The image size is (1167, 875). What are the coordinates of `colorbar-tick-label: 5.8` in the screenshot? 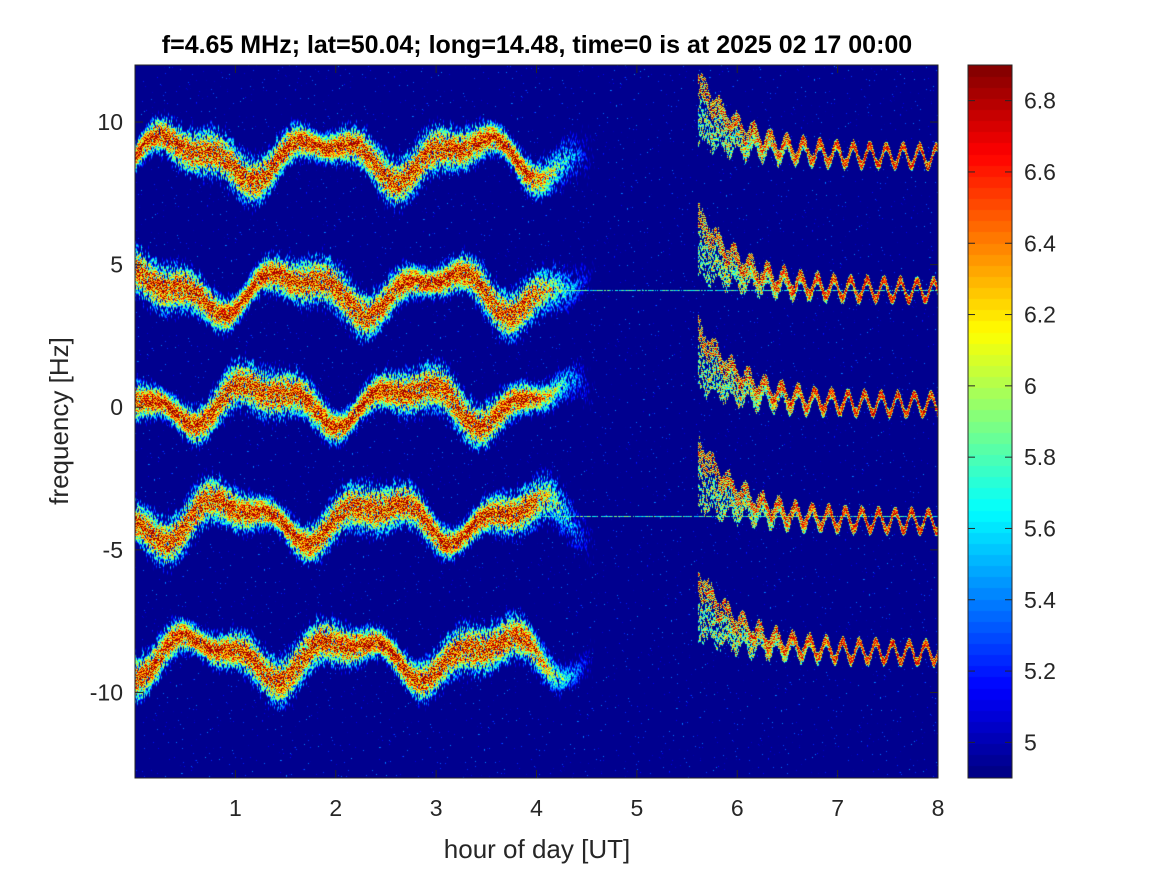 It's located at (1040, 457).